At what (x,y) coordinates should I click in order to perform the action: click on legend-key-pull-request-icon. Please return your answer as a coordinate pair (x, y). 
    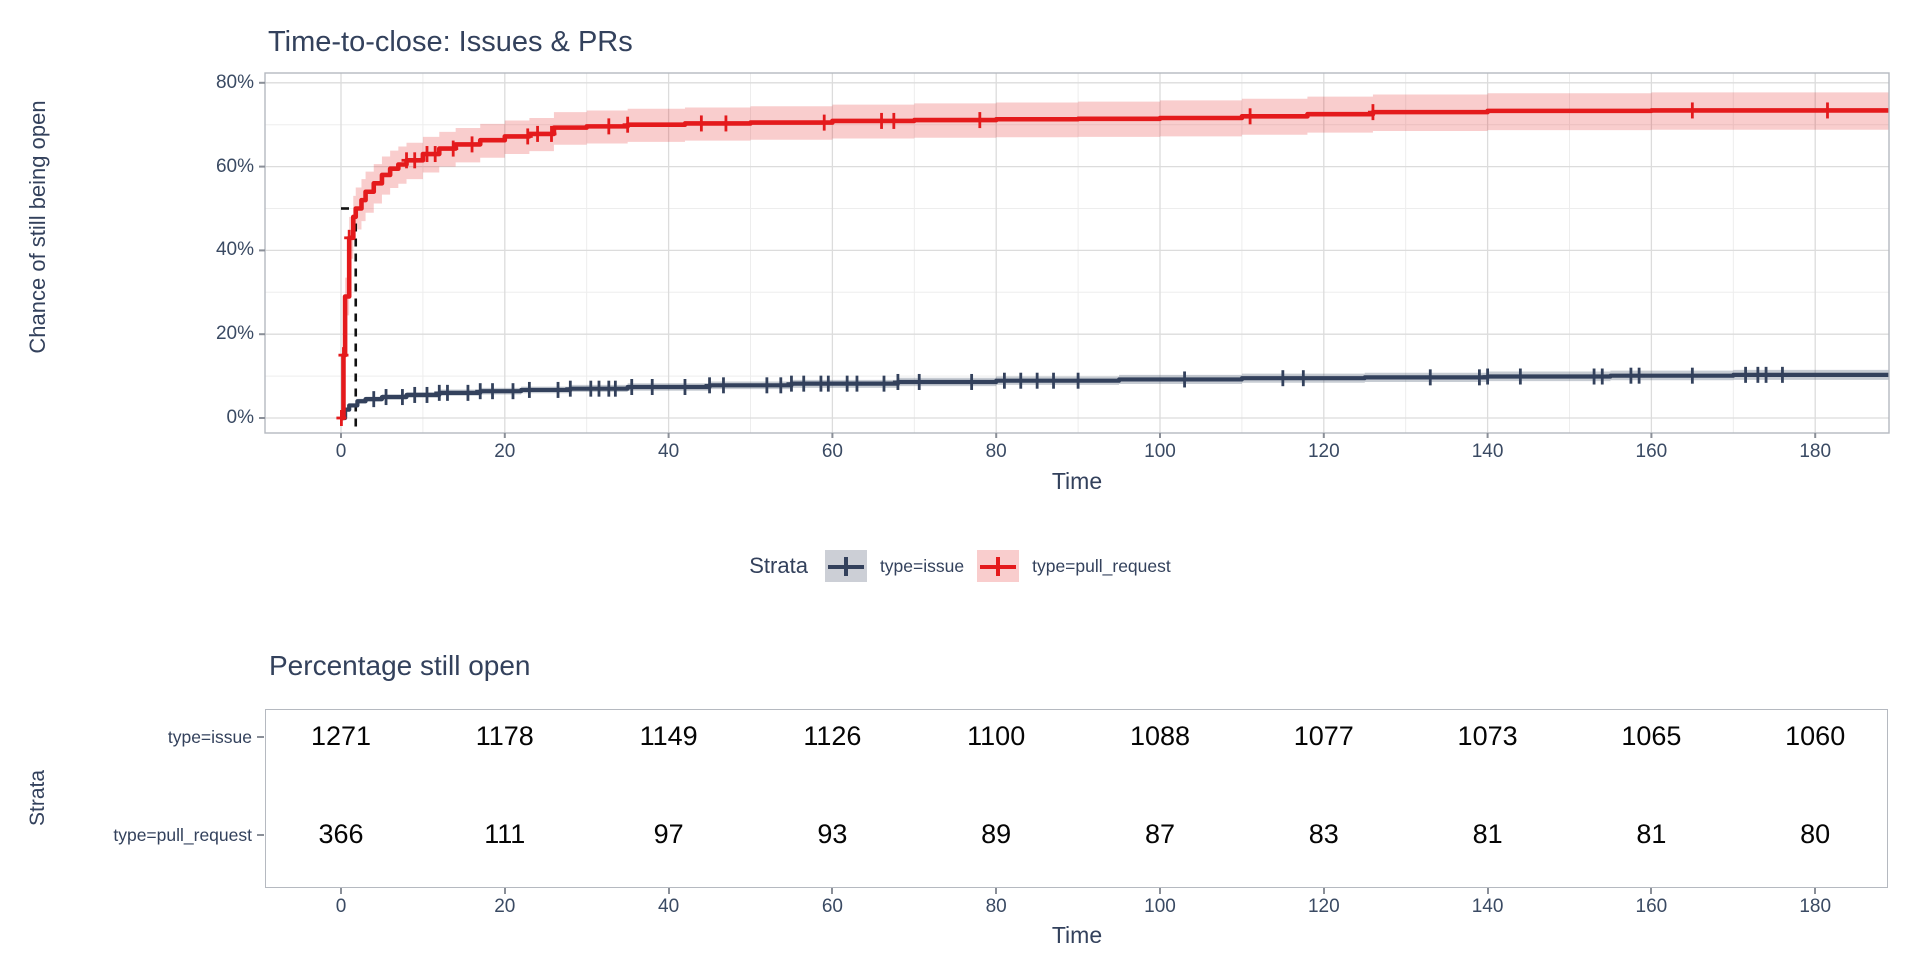
    Looking at the image, I should click on (998, 566).